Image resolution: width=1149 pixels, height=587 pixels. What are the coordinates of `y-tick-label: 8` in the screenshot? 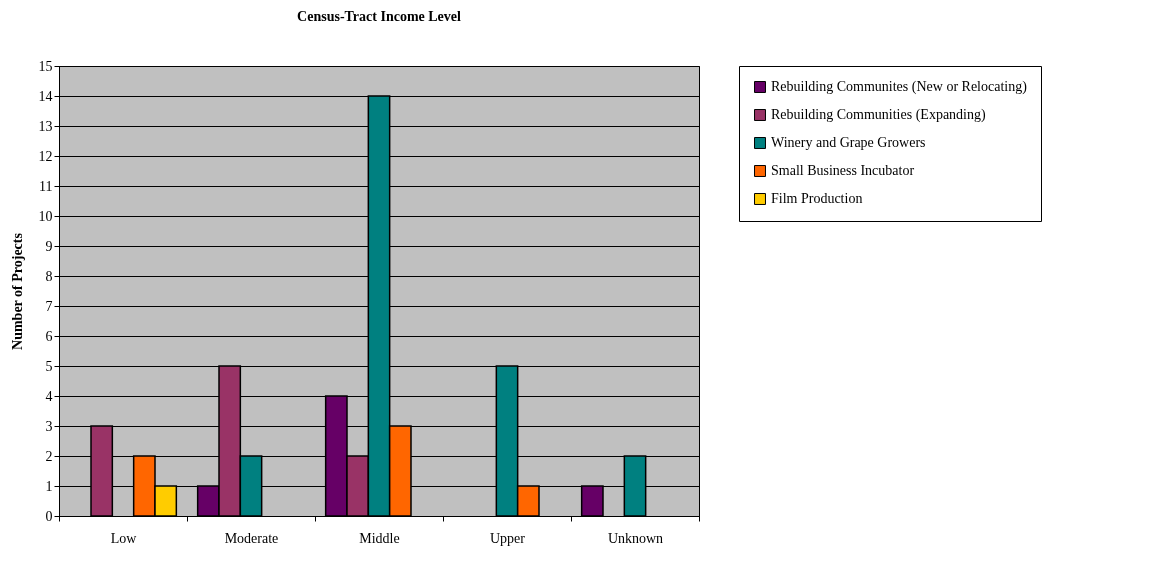 It's located at (49, 276).